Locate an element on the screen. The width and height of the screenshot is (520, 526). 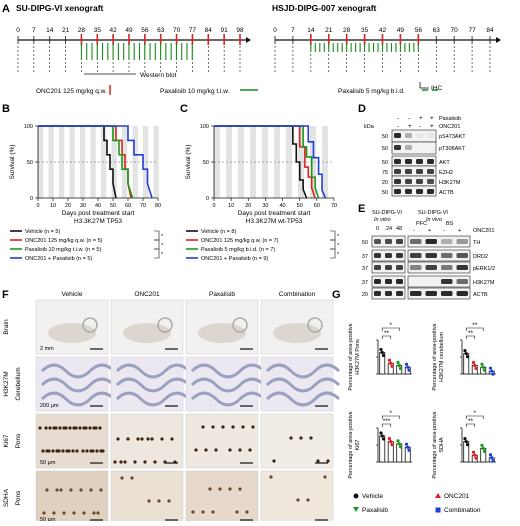
panel-label-e: E is located at coordinates (361, 209).